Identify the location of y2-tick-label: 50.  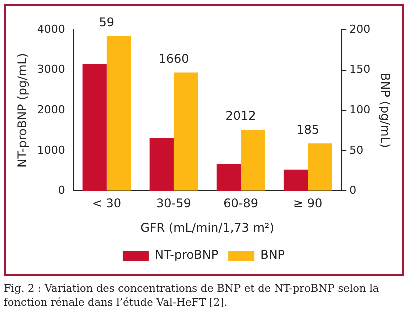
(357, 150).